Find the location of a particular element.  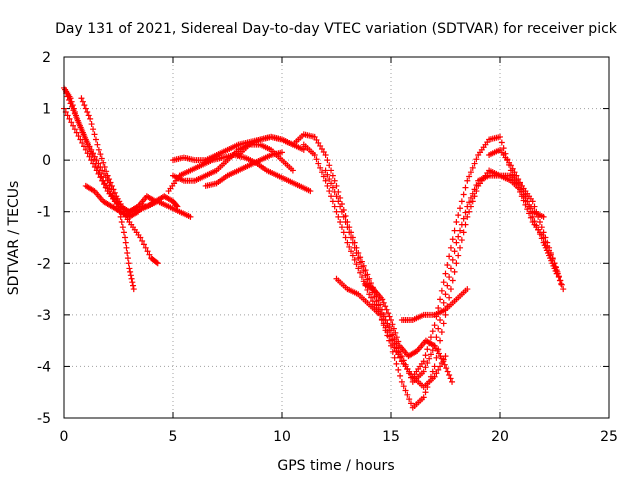

x-tick-label: 0 is located at coordinates (64, 437).